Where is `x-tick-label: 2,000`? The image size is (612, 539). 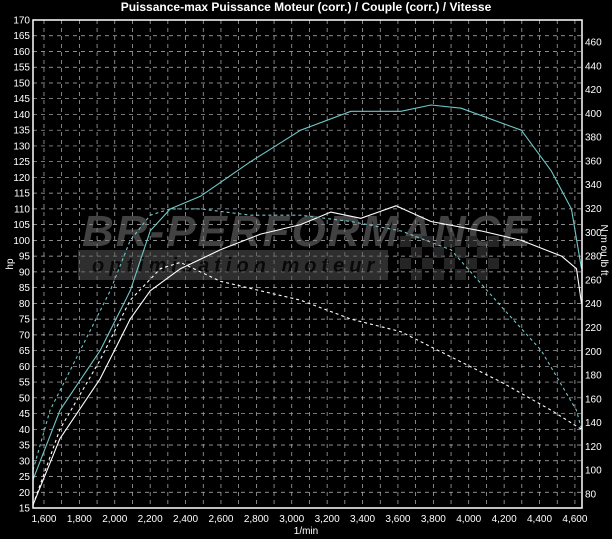
x-tick-label: 2,000 is located at coordinates (114, 519).